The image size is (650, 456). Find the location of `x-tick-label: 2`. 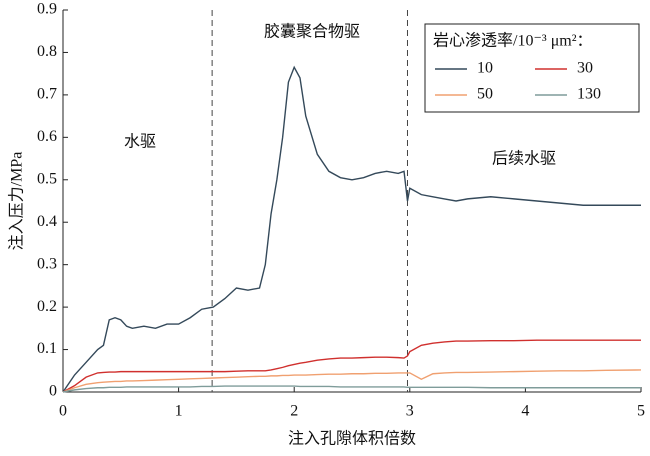

x-tick-label: 2 is located at coordinates (294, 411).